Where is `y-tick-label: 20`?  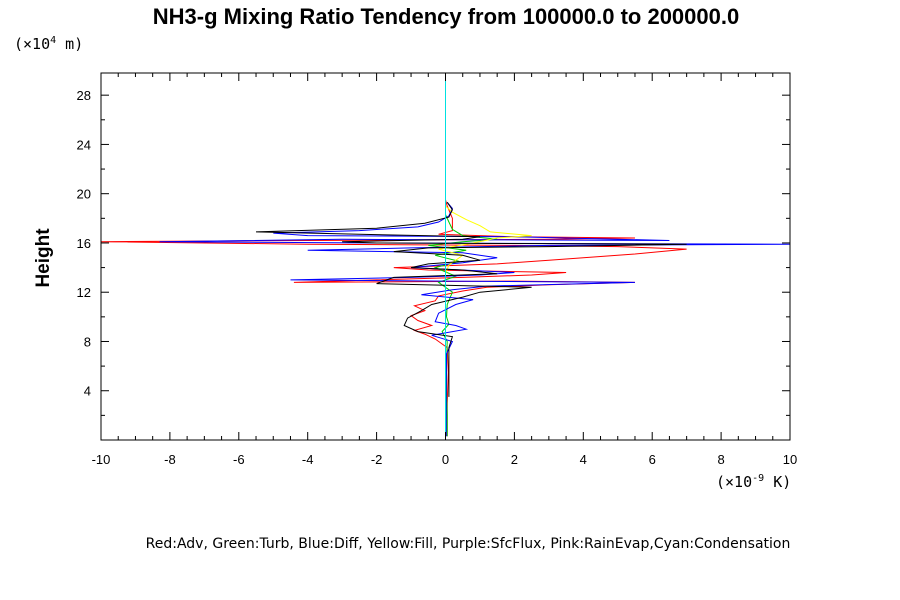
y-tick-label: 20 is located at coordinates (84, 194).